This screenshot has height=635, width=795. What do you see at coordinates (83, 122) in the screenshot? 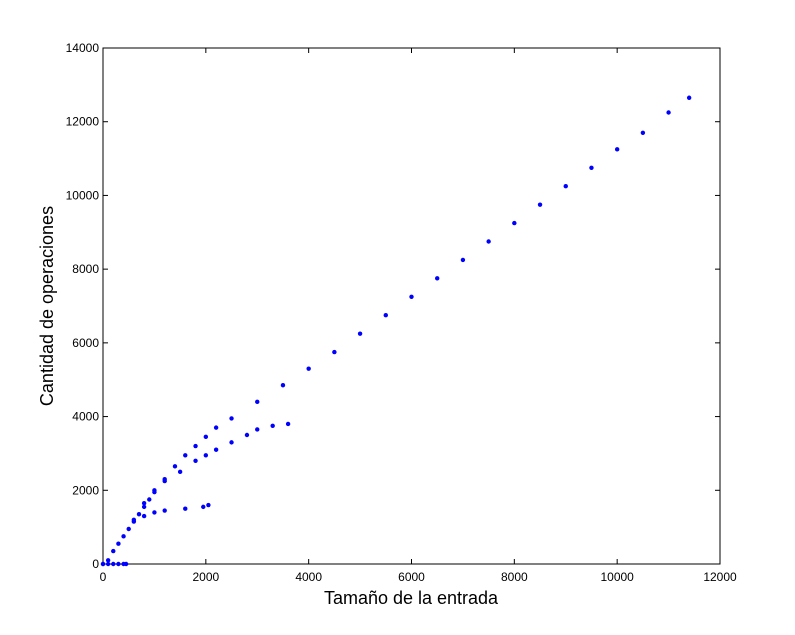
I see `y-tick-label: 12000` at bounding box center [83, 122].